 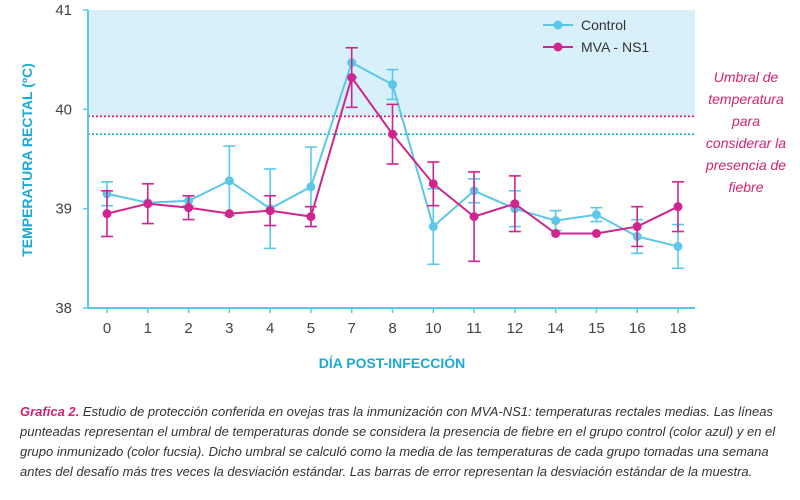 I want to click on legend-label-control: Control, so click(x=603, y=25).